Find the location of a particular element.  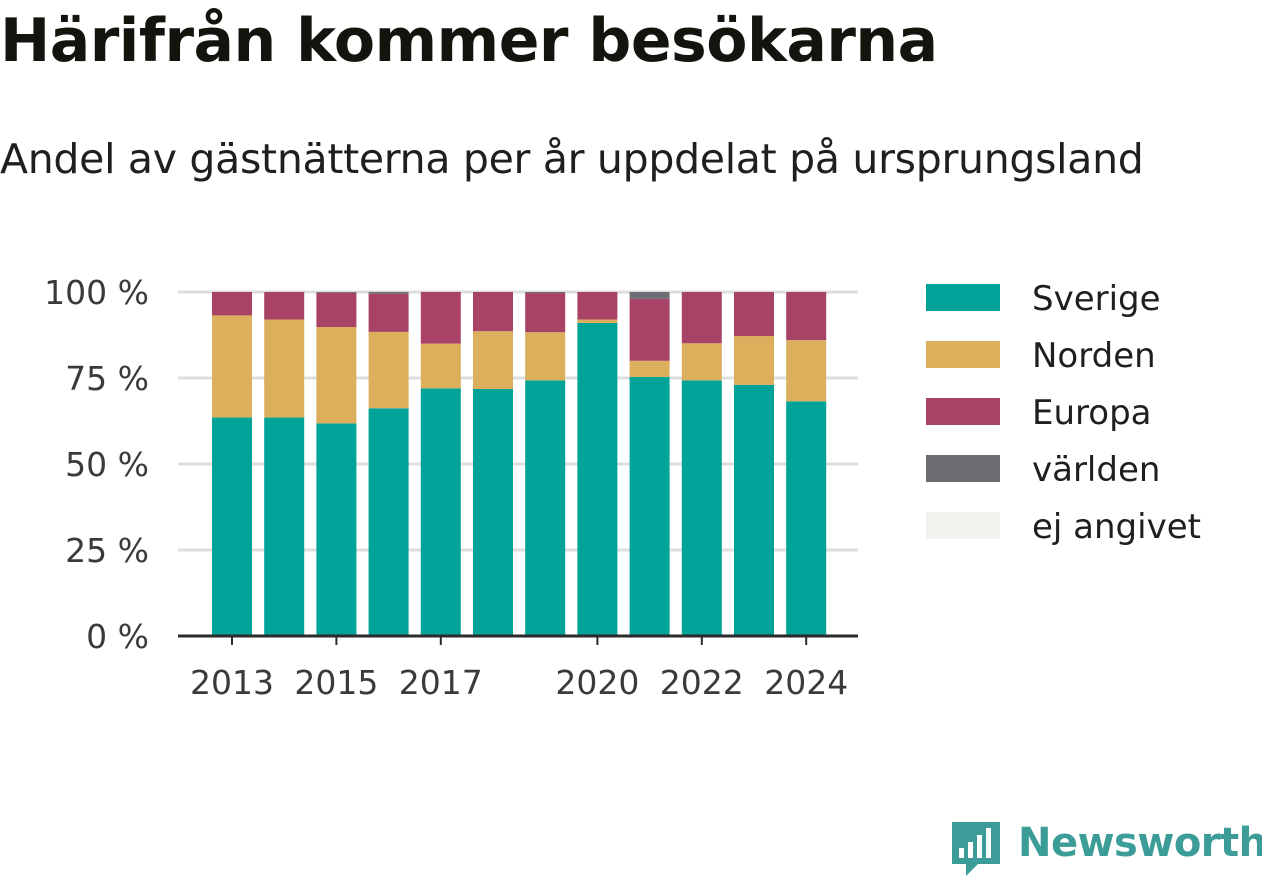

legend-label: ej angivet is located at coordinates (1116, 527).